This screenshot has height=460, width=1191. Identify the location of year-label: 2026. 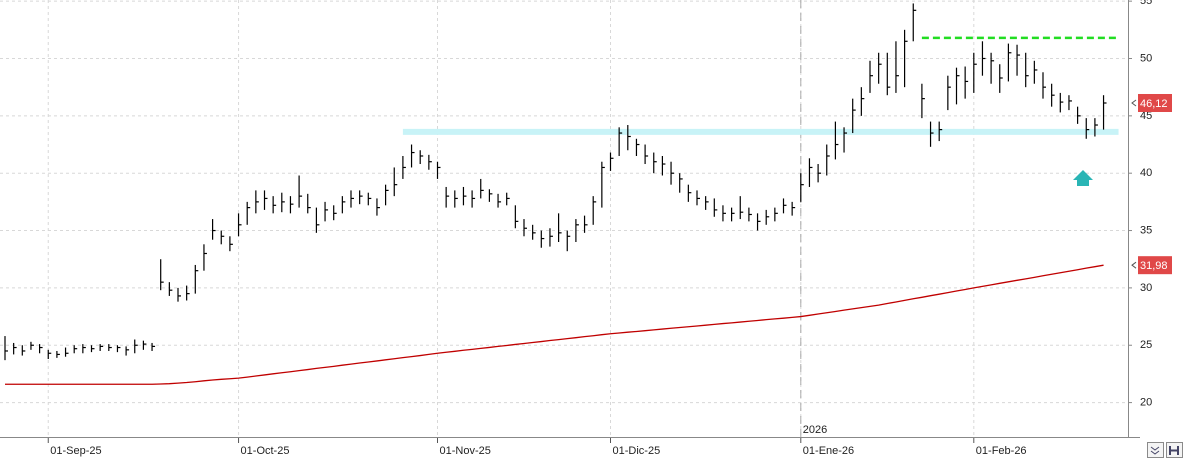
(815, 430).